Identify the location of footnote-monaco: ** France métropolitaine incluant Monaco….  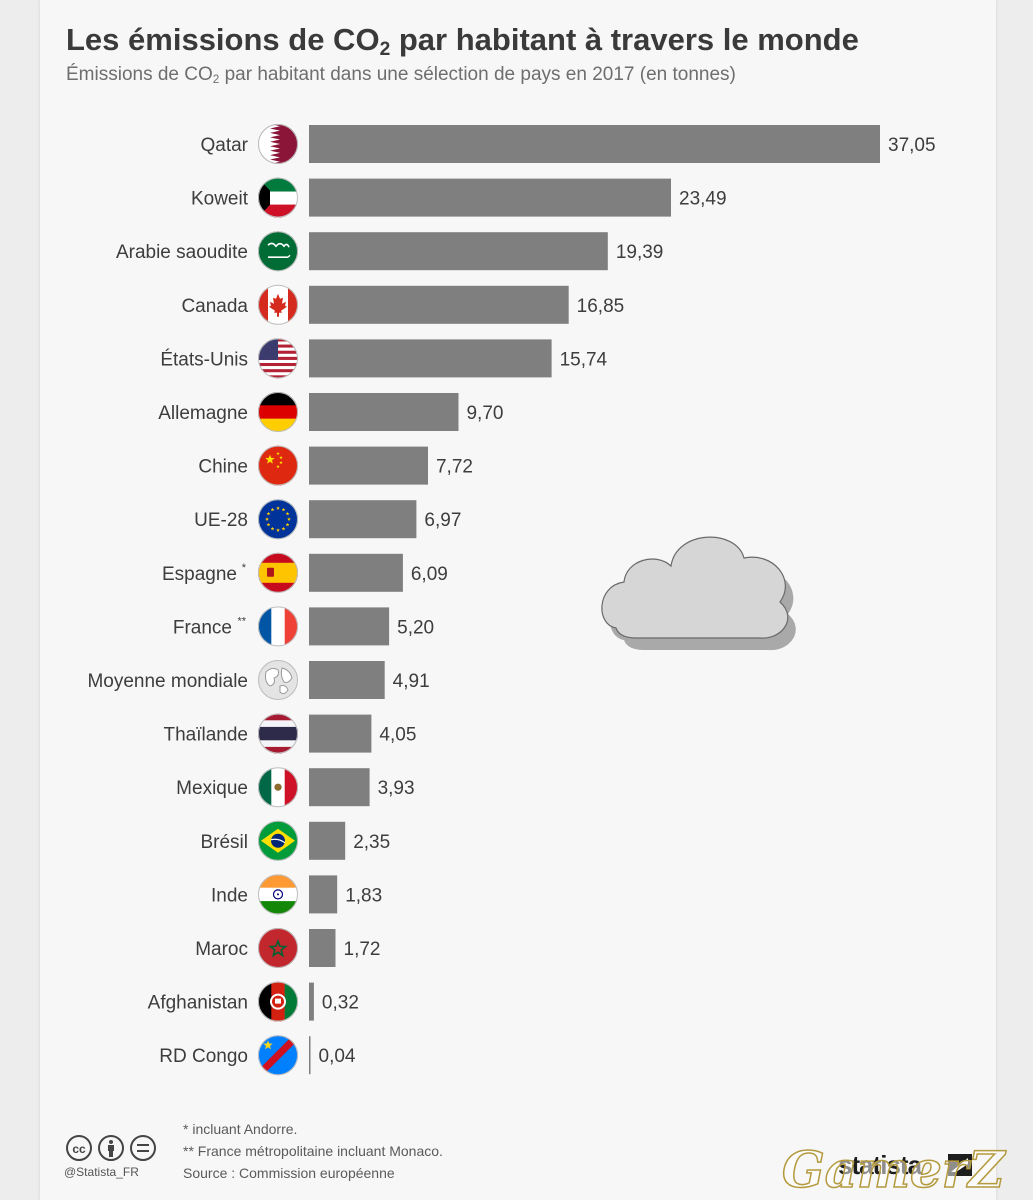
(313, 1151).